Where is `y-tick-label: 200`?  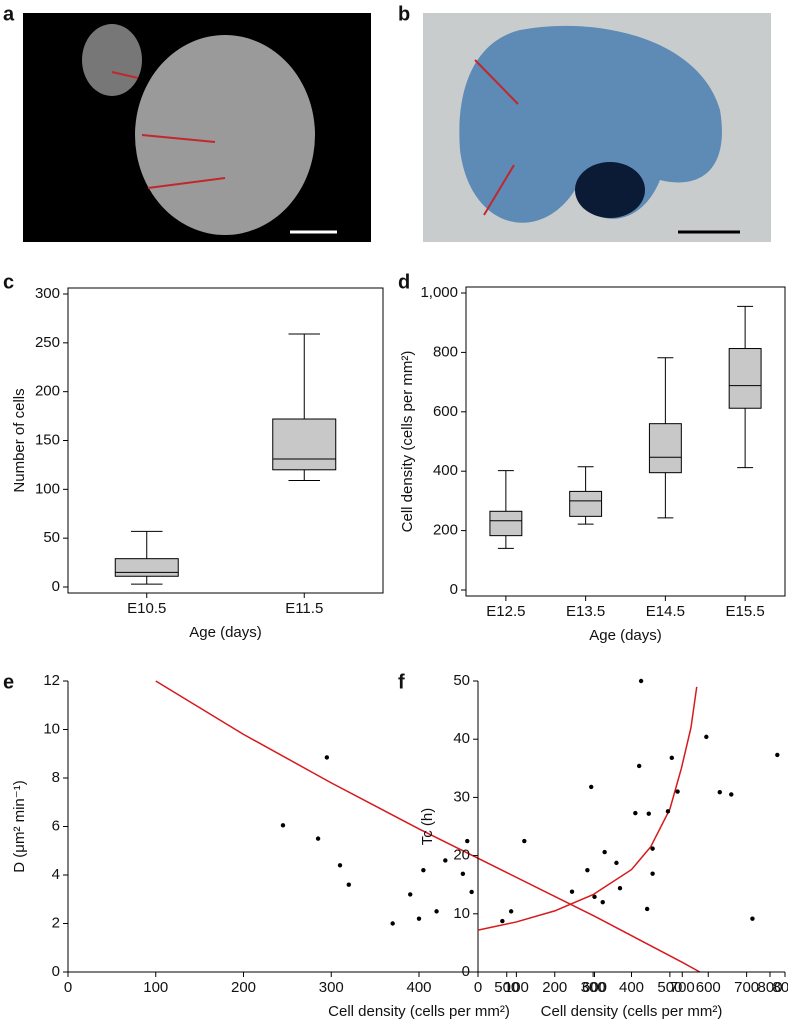
y-tick-label: 200 is located at coordinates (47, 391).